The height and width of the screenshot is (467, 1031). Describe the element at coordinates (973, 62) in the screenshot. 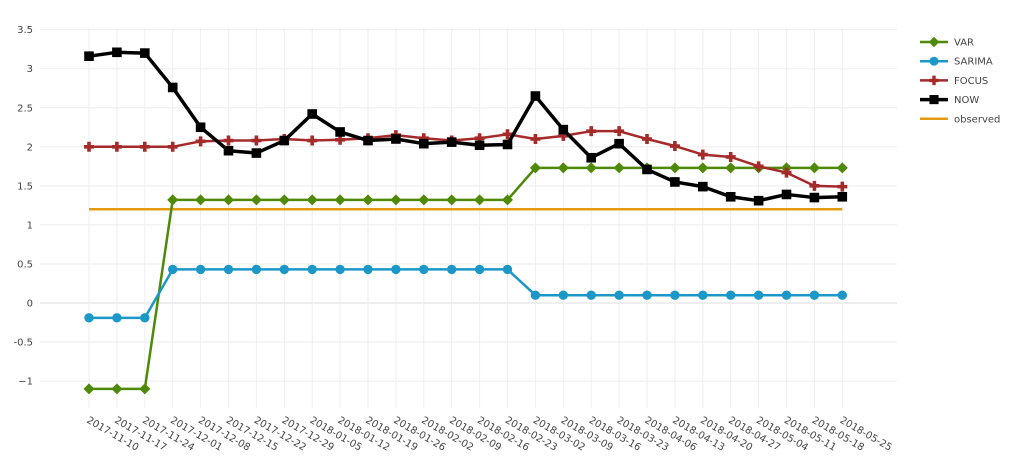

I see `legend-label: SARIMA` at that location.